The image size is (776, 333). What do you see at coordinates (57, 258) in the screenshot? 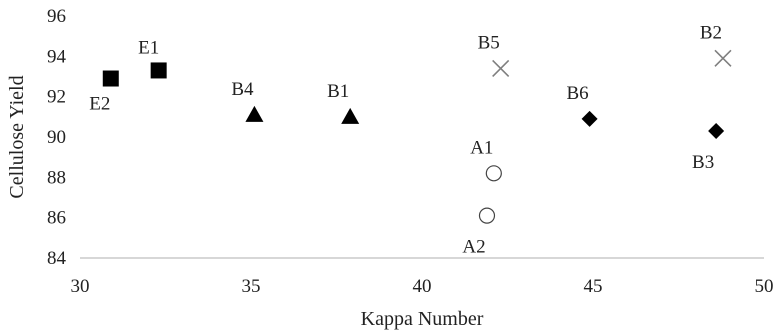
I see `y-tick-label: 84` at bounding box center [57, 258].